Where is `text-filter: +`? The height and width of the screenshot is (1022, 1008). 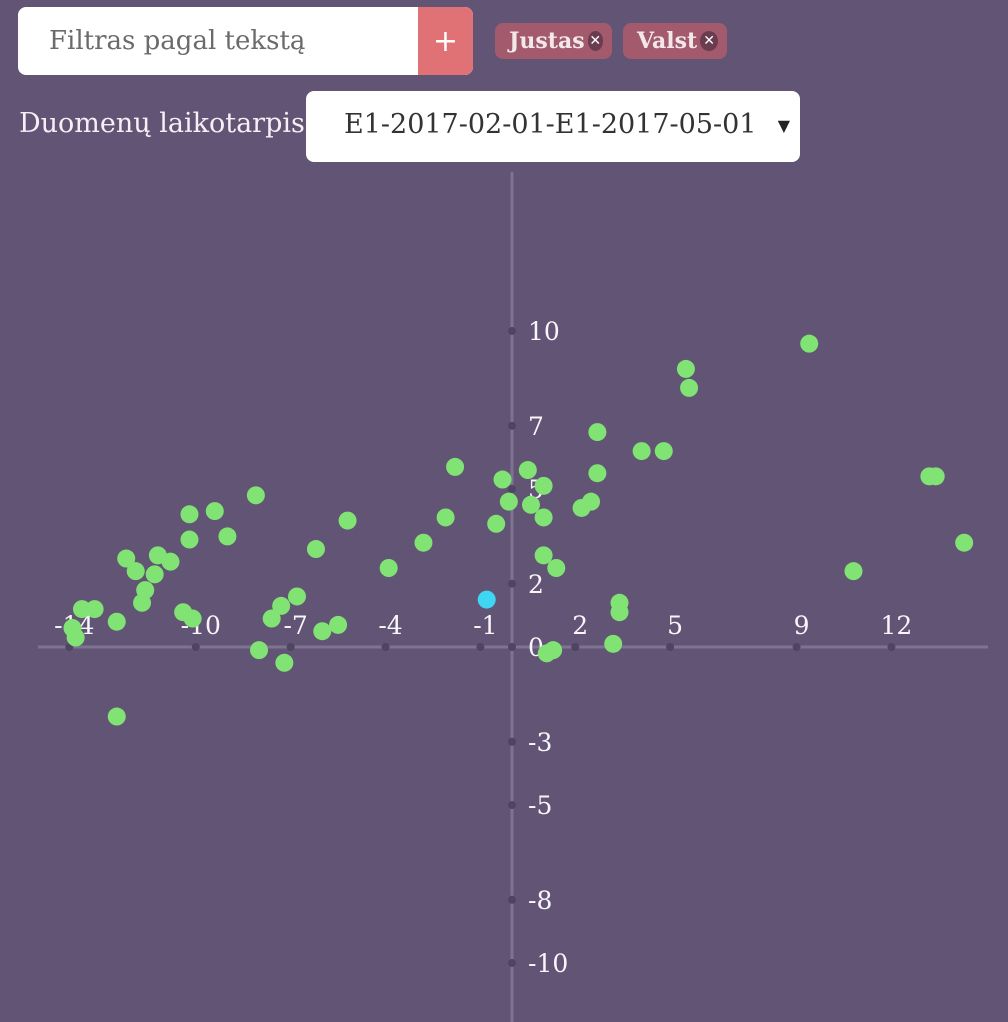
text-filter: + is located at coordinates (245, 41).